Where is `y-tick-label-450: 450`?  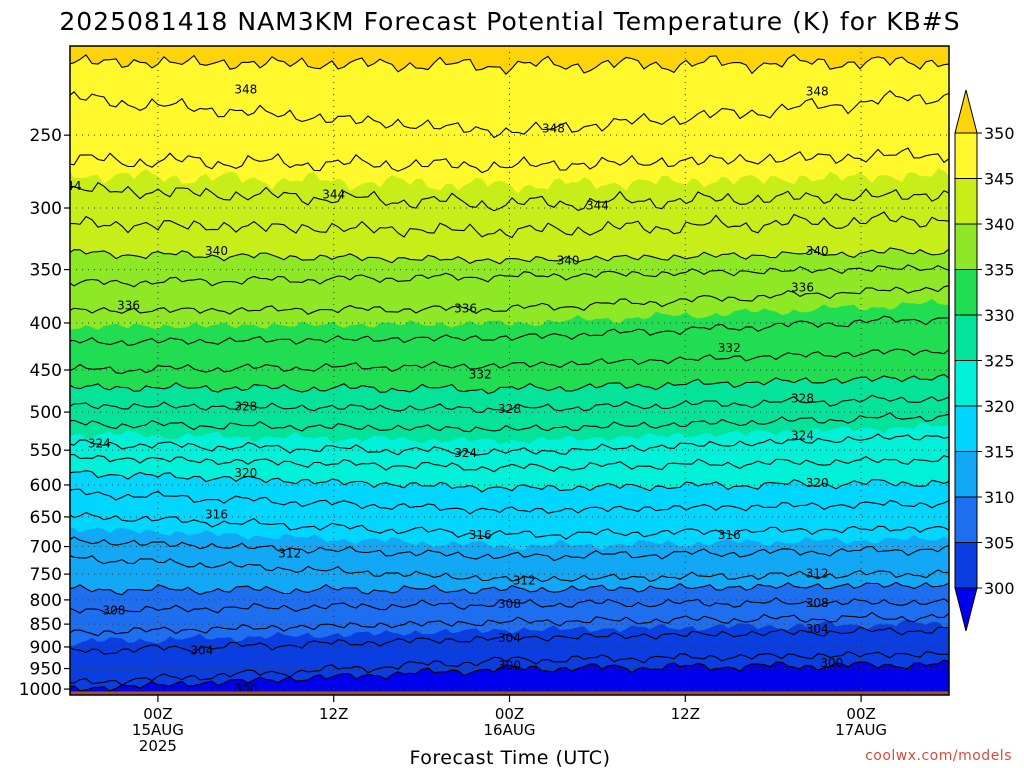 y-tick-label-450: 450 is located at coordinates (46, 371).